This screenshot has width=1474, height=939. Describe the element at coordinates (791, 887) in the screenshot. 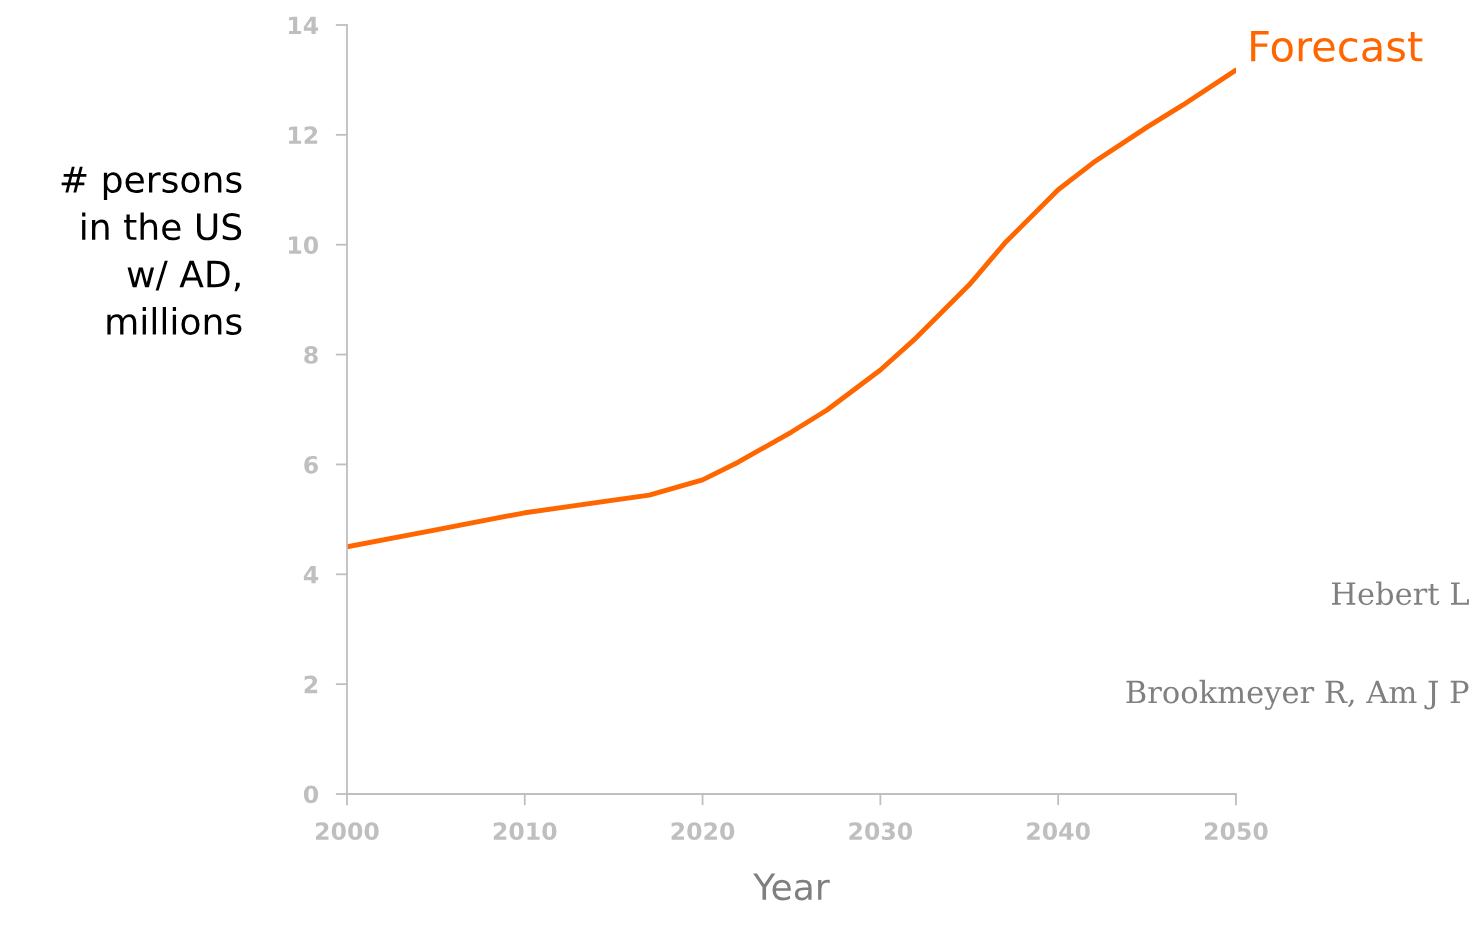

I see `x-axis-title: Year` at that location.